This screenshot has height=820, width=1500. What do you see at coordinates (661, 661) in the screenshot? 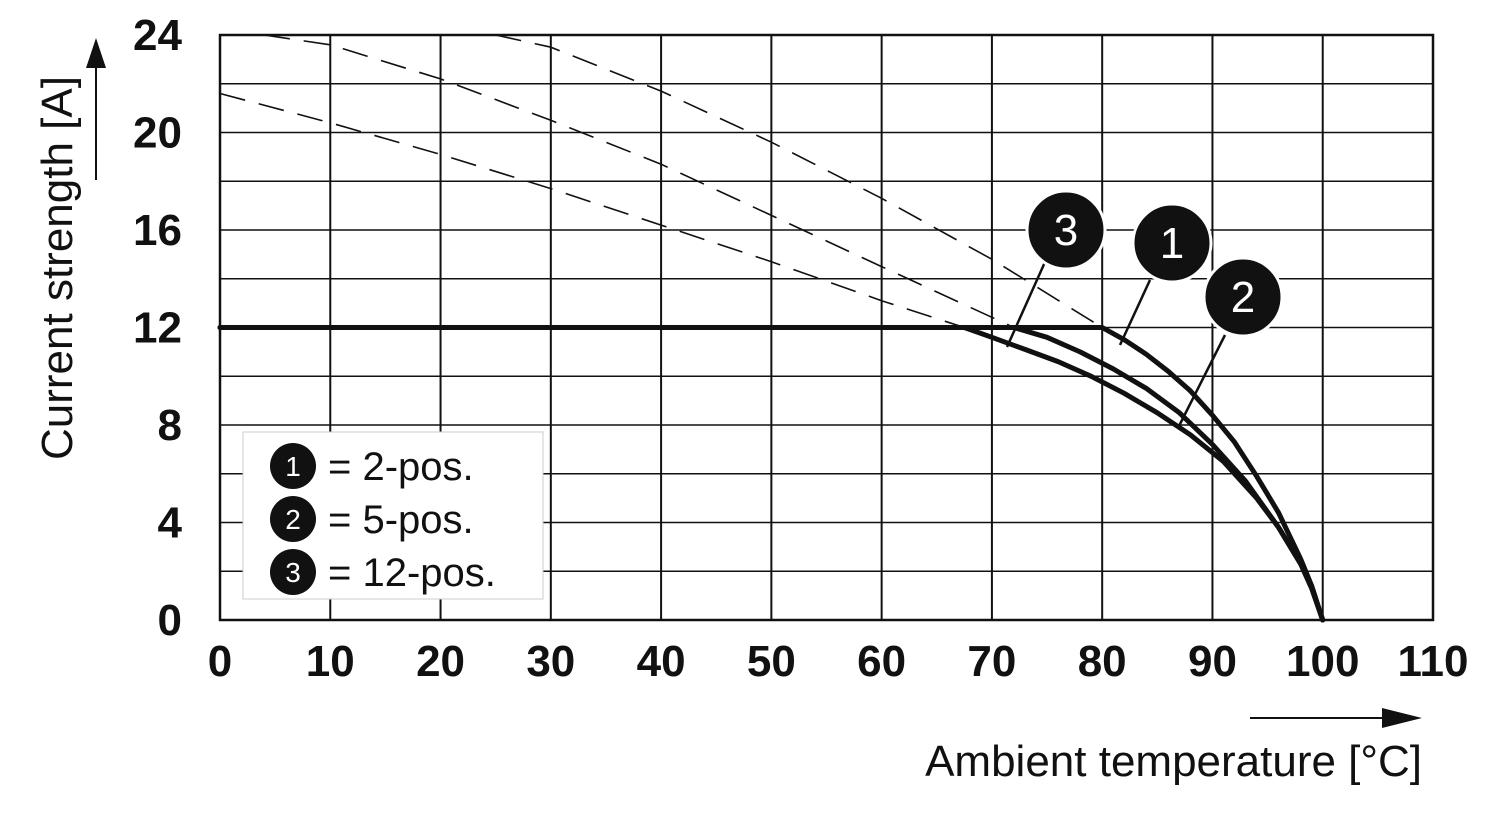
I see `x-tick-label: 40` at bounding box center [661, 661].